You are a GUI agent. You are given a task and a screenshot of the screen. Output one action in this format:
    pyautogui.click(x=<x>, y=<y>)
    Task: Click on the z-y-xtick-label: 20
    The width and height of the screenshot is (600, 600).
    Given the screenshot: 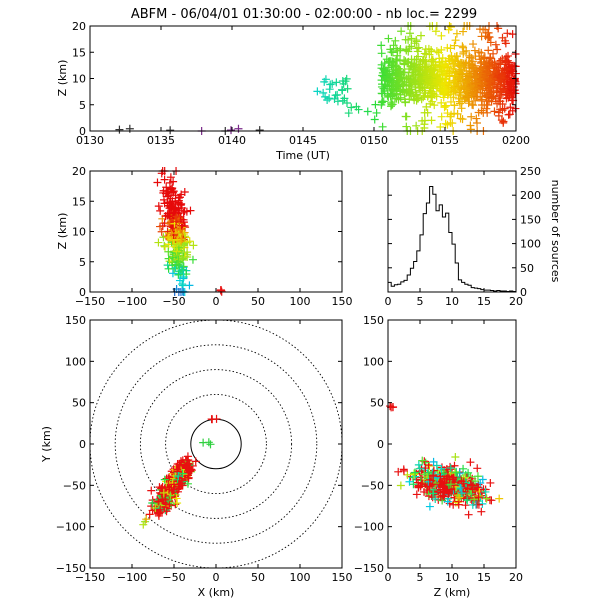 What is the action you would take?
    pyautogui.click(x=516, y=577)
    